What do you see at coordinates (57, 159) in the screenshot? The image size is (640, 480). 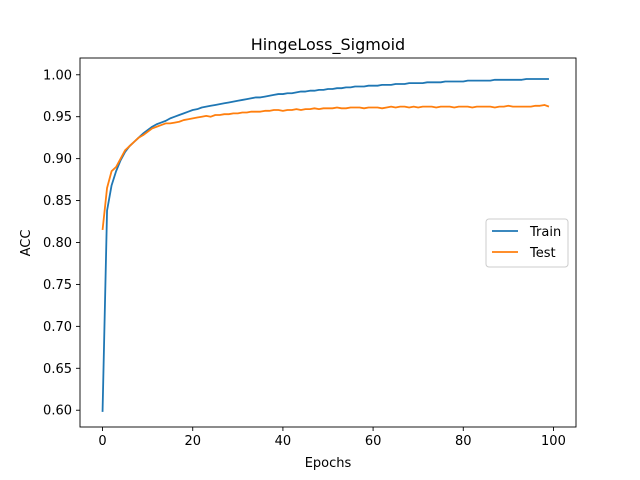 I see `y-tick-label: 0.90` at bounding box center [57, 159].